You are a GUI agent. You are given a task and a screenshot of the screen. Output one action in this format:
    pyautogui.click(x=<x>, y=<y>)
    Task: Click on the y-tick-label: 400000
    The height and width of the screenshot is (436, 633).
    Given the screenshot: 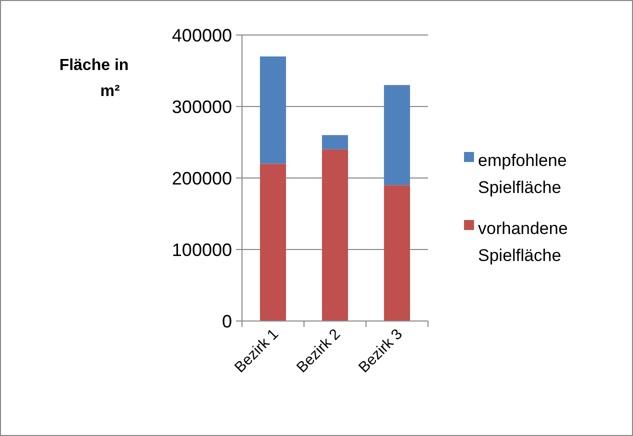 What is the action you would take?
    pyautogui.click(x=202, y=35)
    